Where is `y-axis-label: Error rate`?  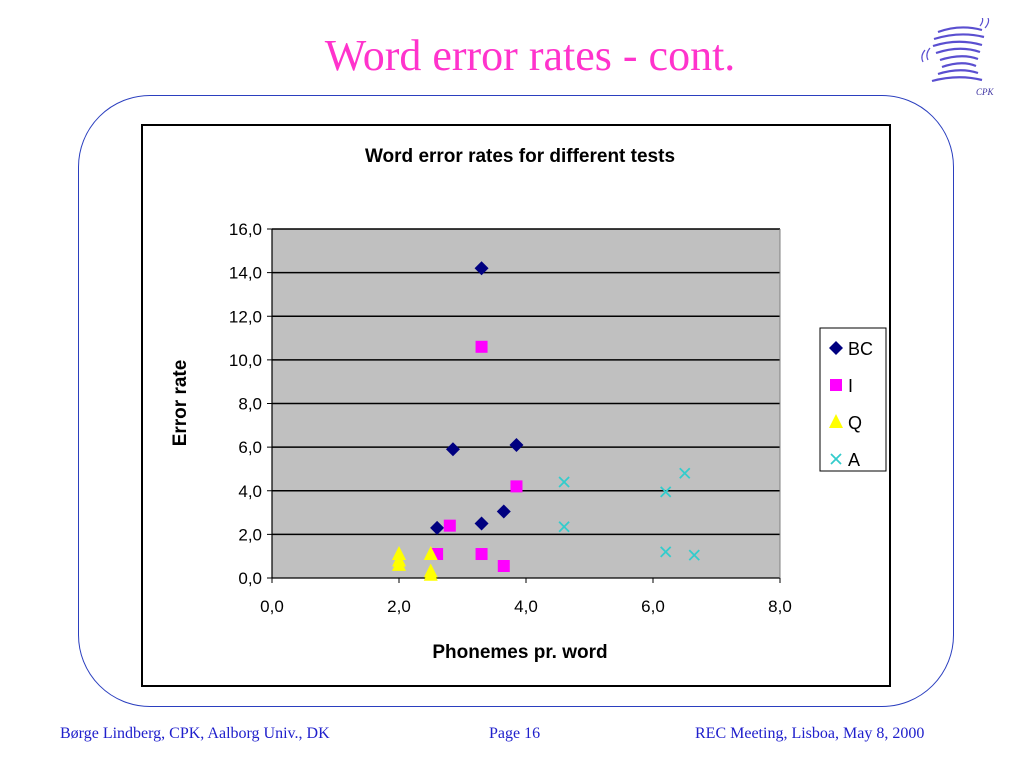
y-axis-label: Error rate is located at coordinates (180, 403).